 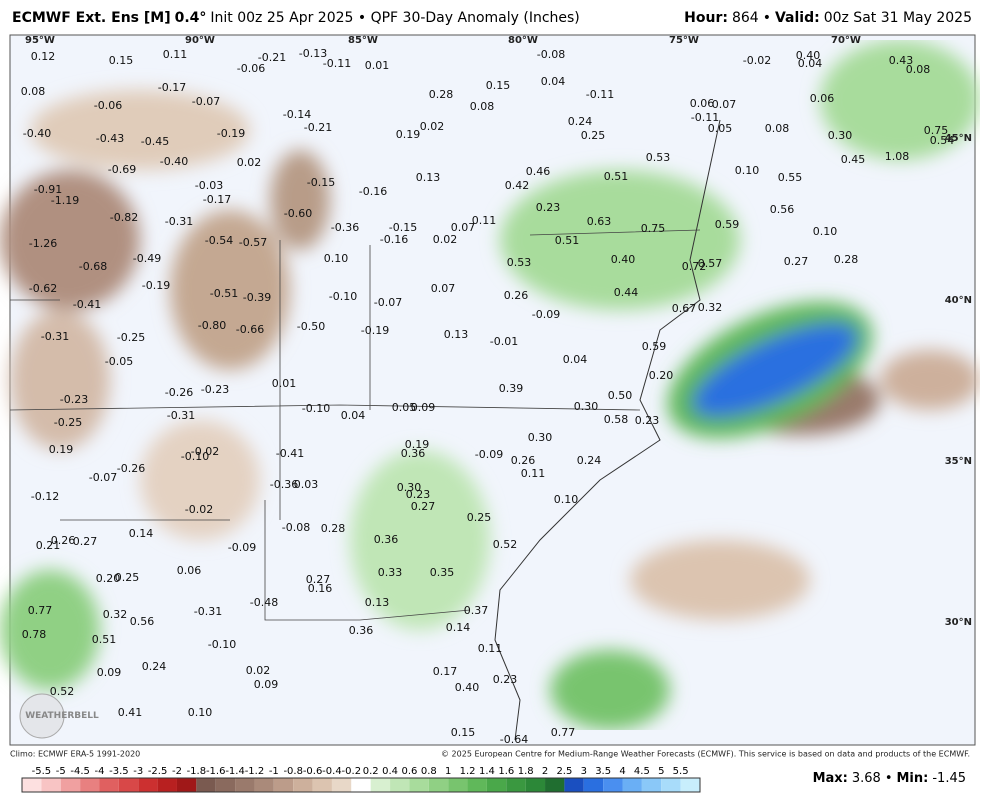 What do you see at coordinates (458, 627) in the screenshot?
I see `point-label: 0.14` at bounding box center [458, 627].